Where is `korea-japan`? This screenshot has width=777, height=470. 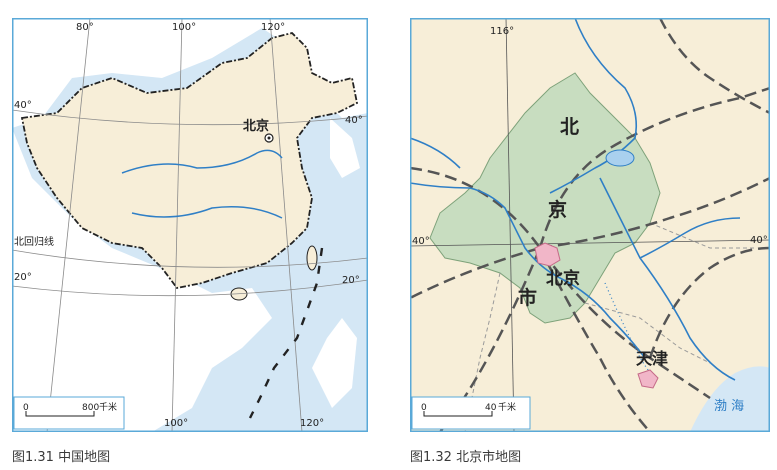 korea-japan is located at coordinates (345, 148).